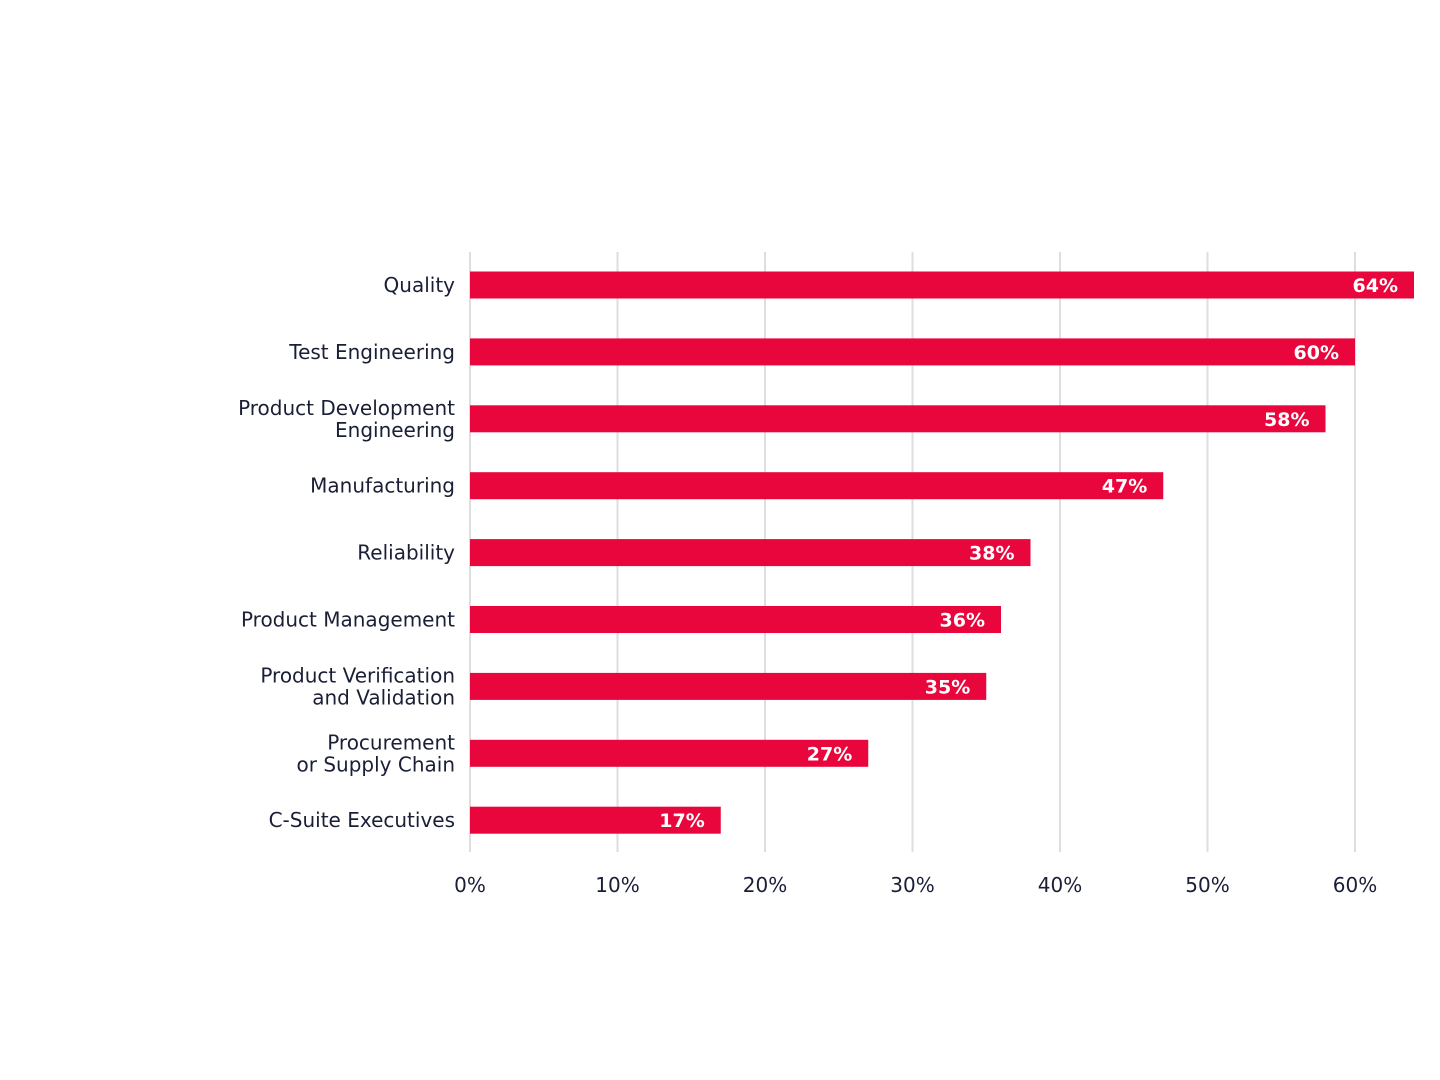 The height and width of the screenshot is (1080, 1440). What do you see at coordinates (765, 885) in the screenshot?
I see `x-tick-label: 20%` at bounding box center [765, 885].